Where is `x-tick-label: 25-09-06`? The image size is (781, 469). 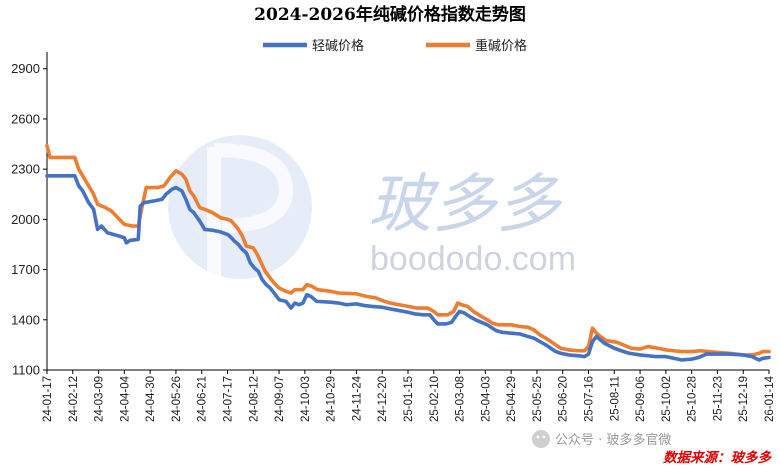 x-tick-label: 25-09-06 is located at coordinates (641, 399).